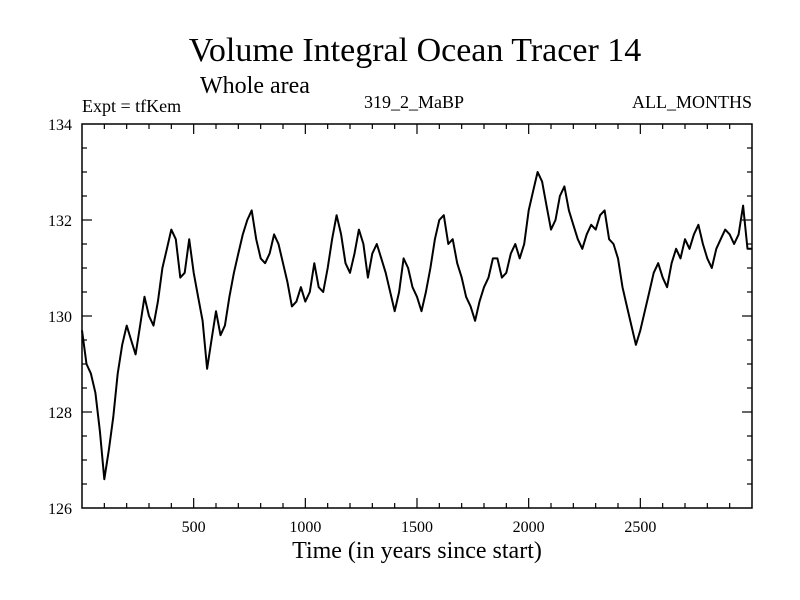  What do you see at coordinates (255, 86) in the screenshot?
I see `chart-subtitle: Whole area` at bounding box center [255, 86].